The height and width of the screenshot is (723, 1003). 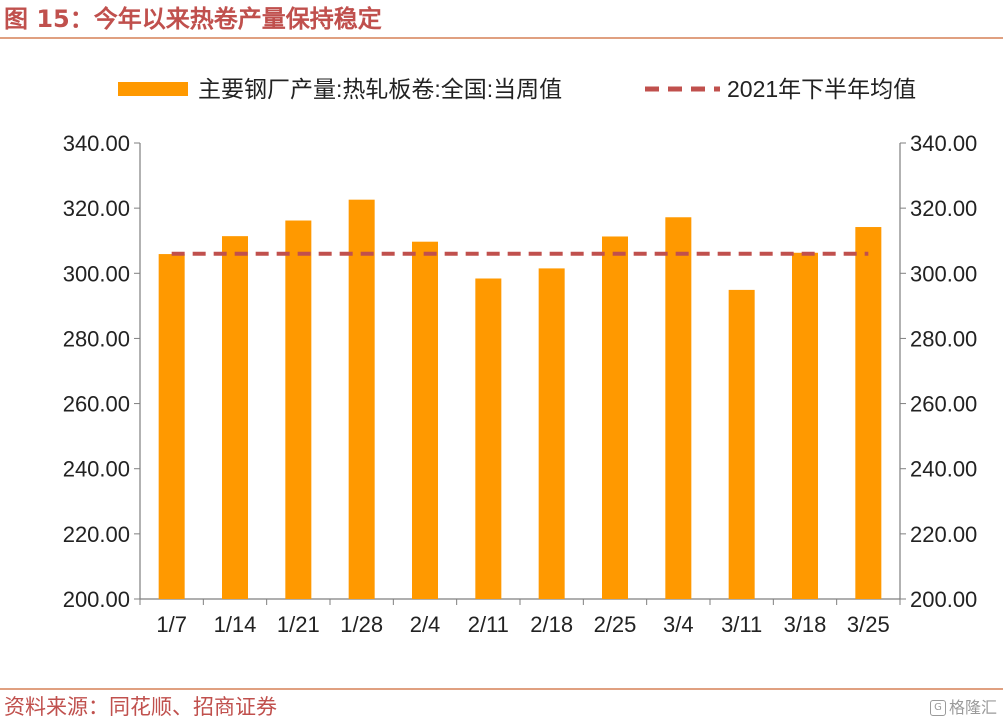 What do you see at coordinates (943, 208) in the screenshot?
I see `y-tick-label-right: 320.00` at bounding box center [943, 208].